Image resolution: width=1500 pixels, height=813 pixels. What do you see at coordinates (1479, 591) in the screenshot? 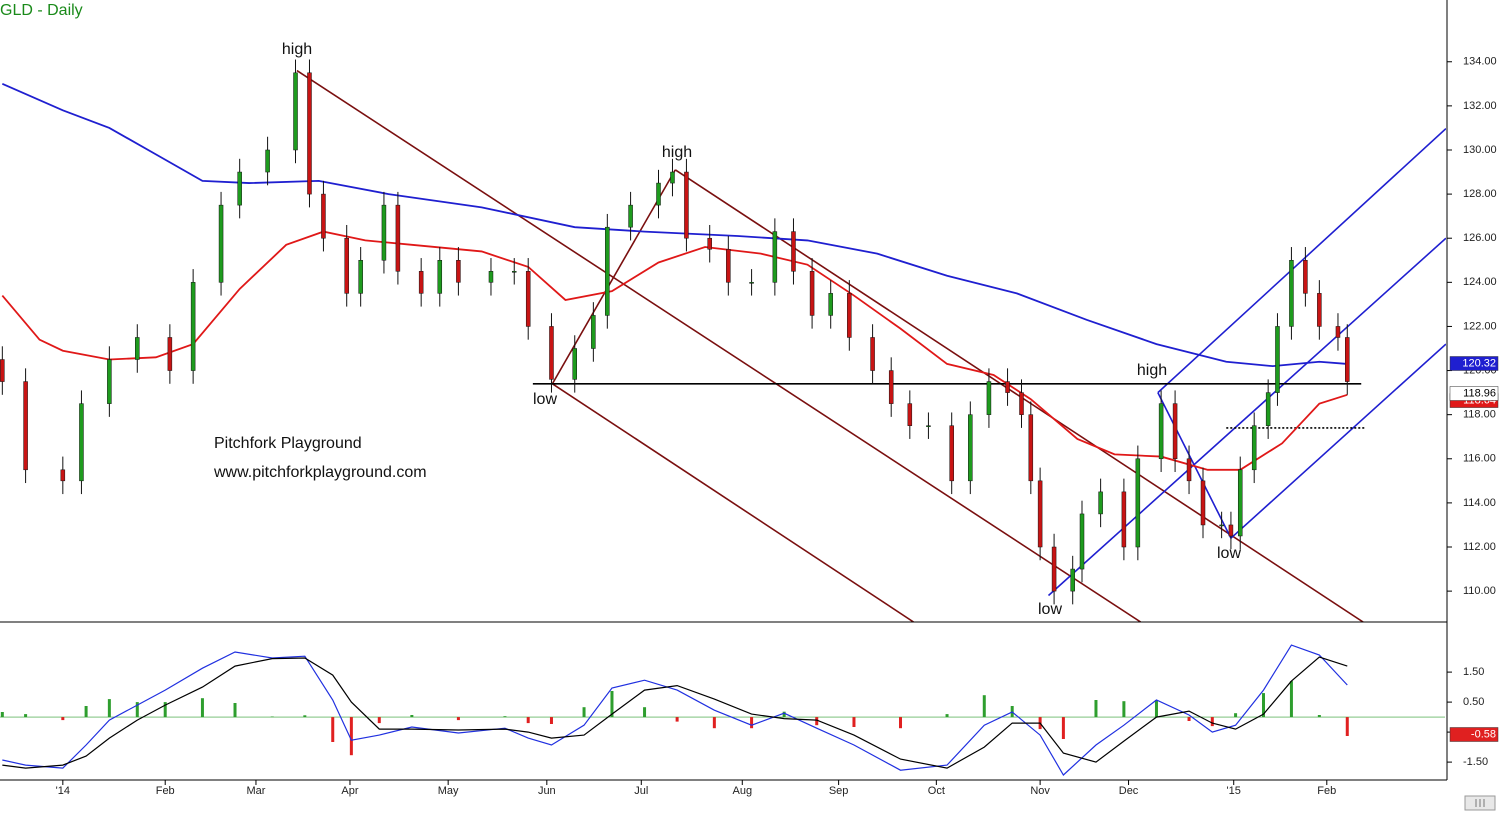
I see `y-tick-label: 110.00` at bounding box center [1479, 591].